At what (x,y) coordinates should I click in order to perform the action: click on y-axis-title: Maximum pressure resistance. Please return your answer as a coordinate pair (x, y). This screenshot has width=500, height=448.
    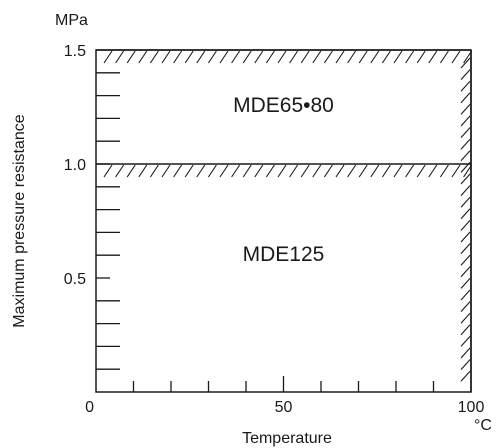
    Looking at the image, I should click on (19, 221).